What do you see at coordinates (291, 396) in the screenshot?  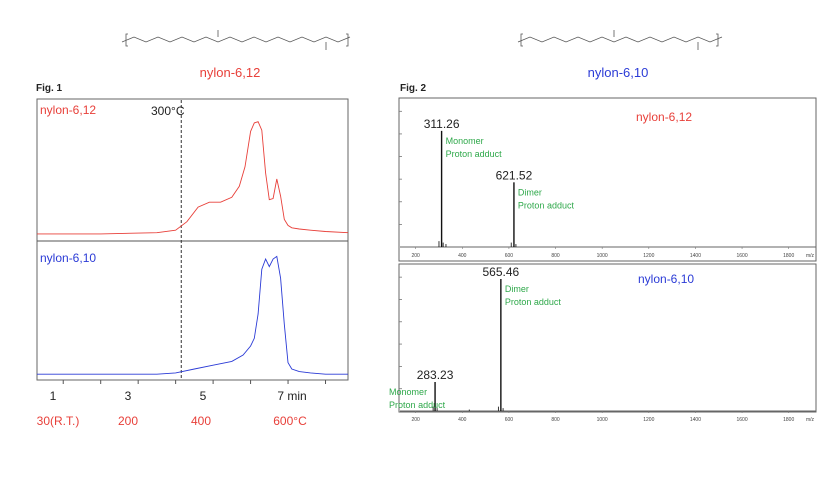 I see `x-tick-label-7min: 7 min` at bounding box center [291, 396].